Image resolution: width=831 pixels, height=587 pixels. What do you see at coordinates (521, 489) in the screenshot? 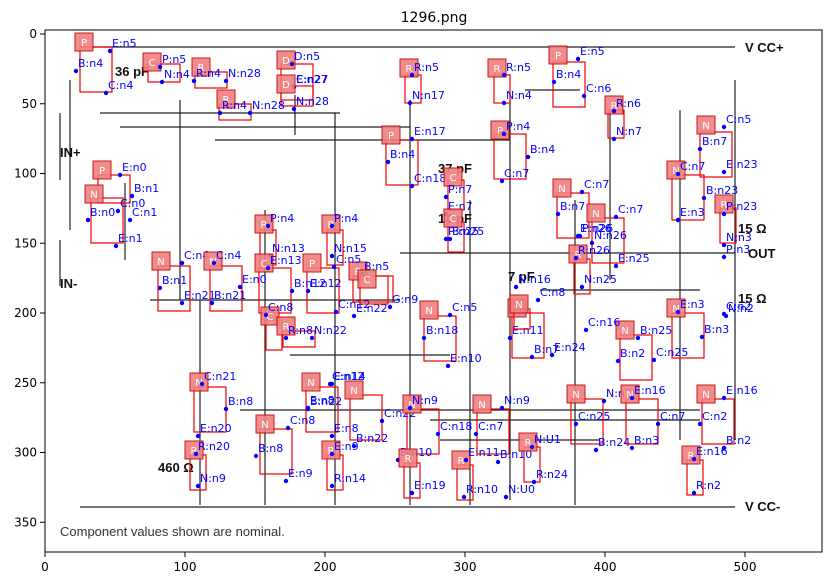
I see `terminal-label: N:U0` at bounding box center [521, 489].